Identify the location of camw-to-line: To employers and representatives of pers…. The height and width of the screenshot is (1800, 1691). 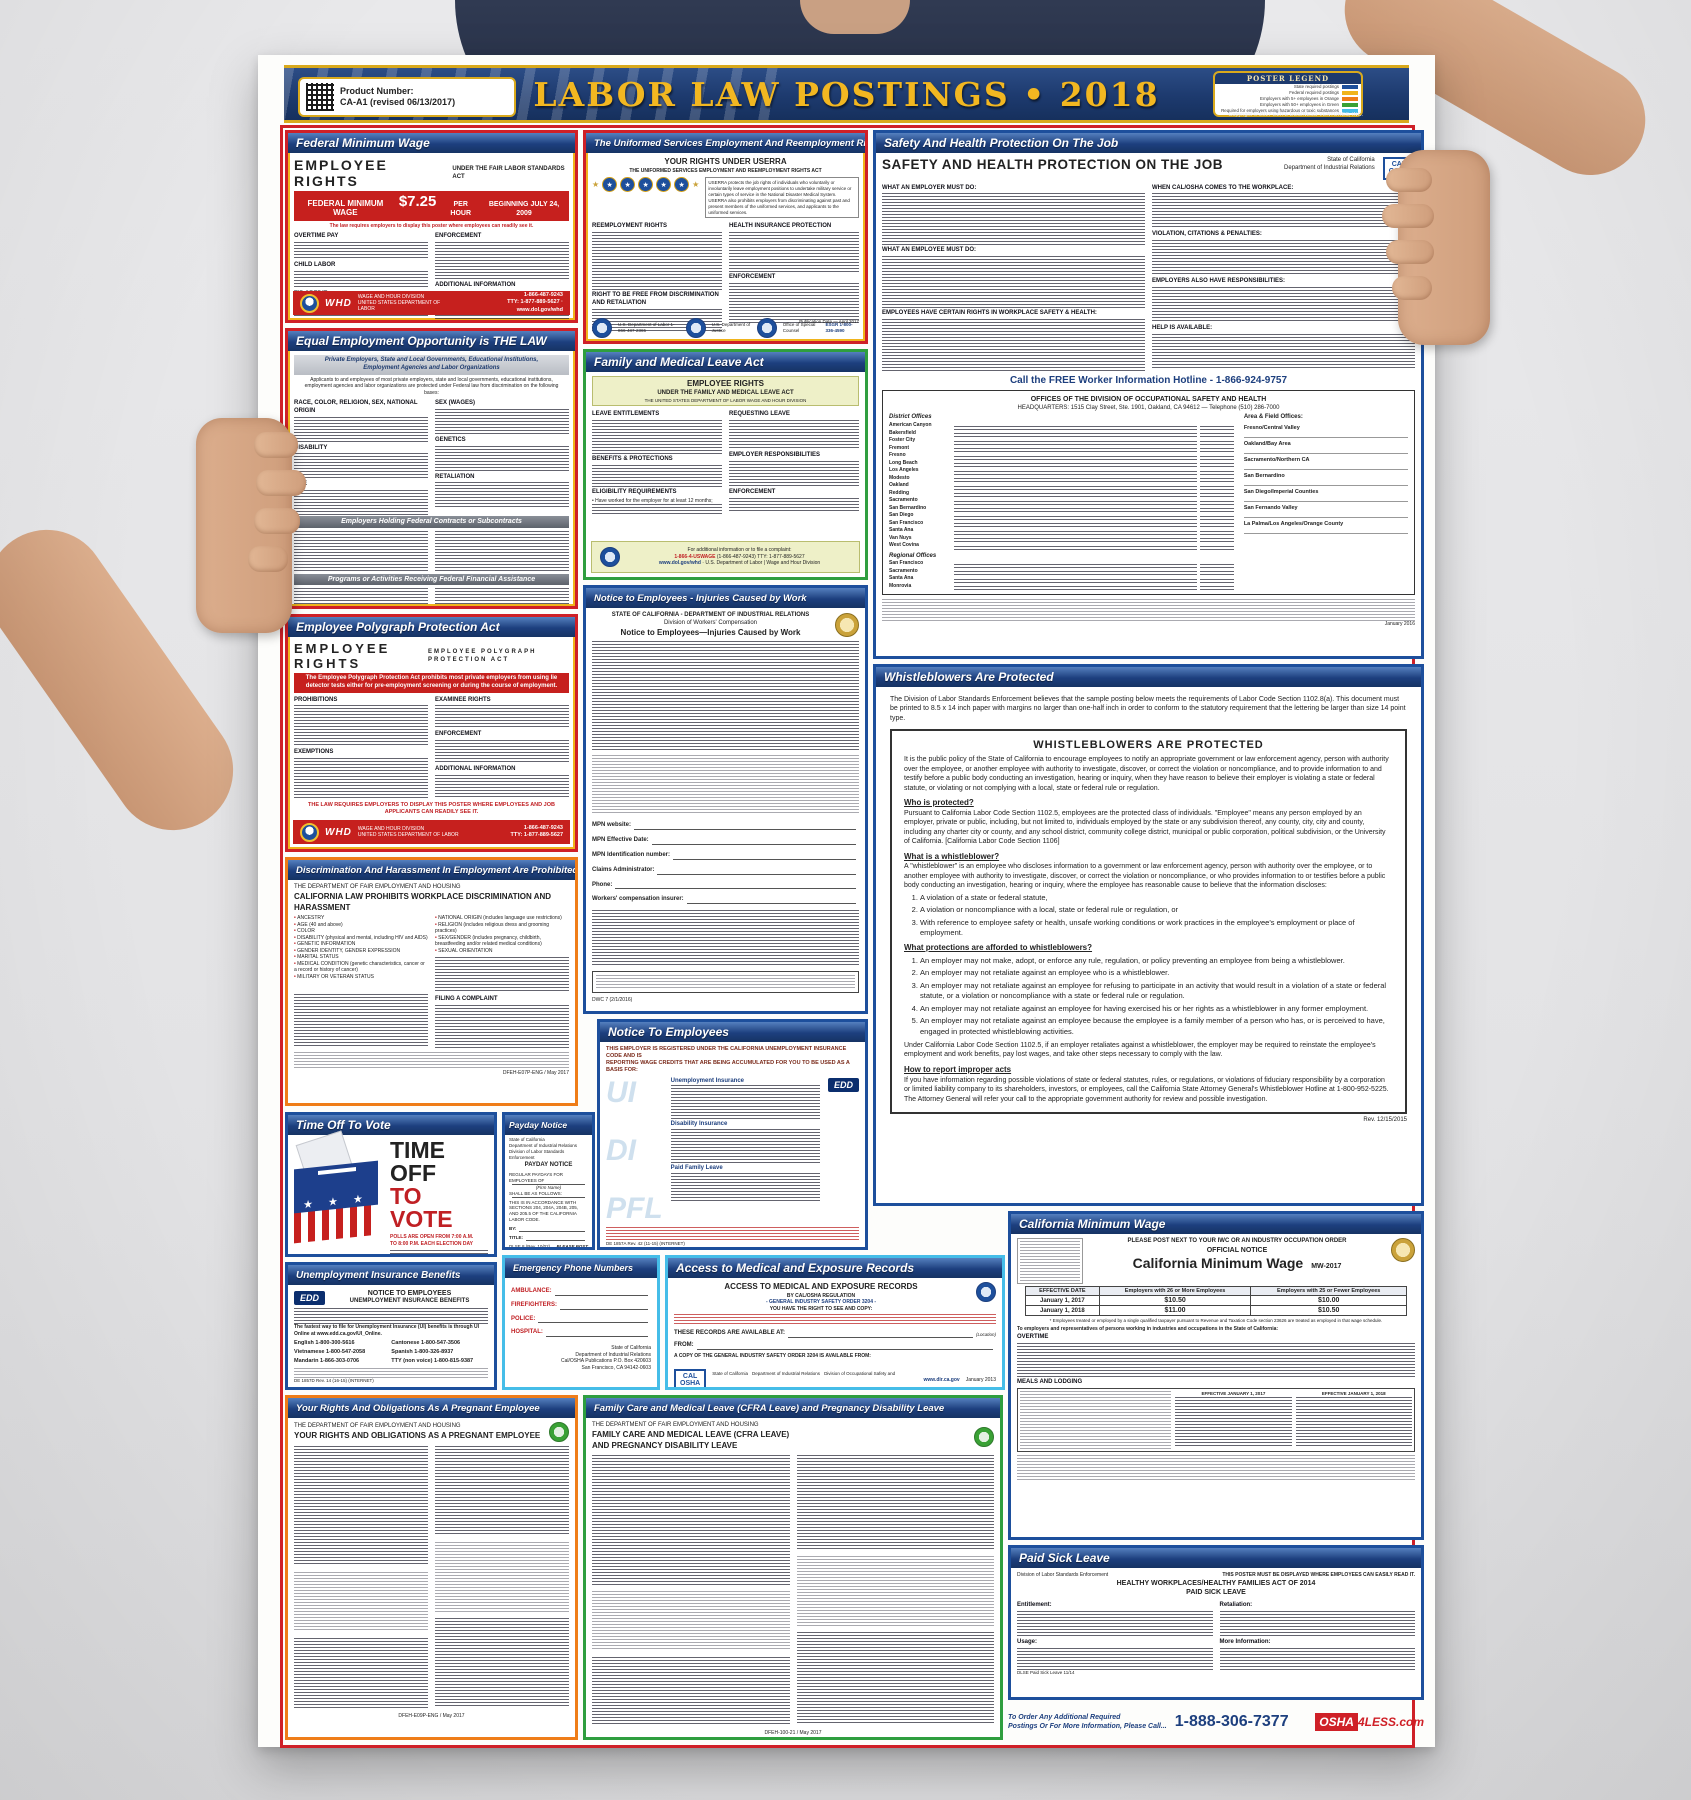
(1148, 1328).